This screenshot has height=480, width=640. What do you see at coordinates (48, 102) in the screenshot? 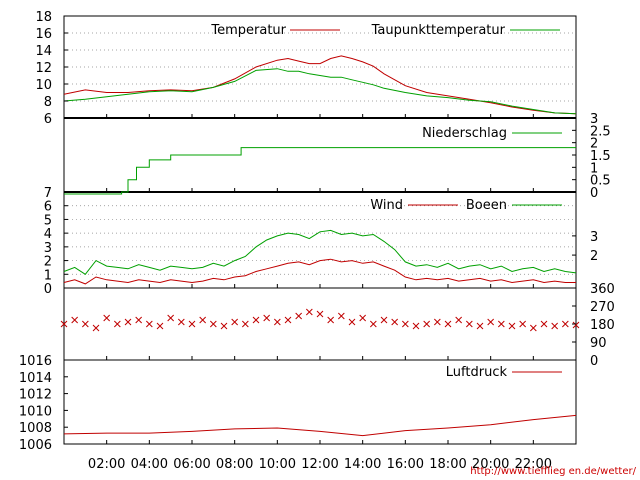
I see `y-tick-label: 8` at bounding box center [48, 102].